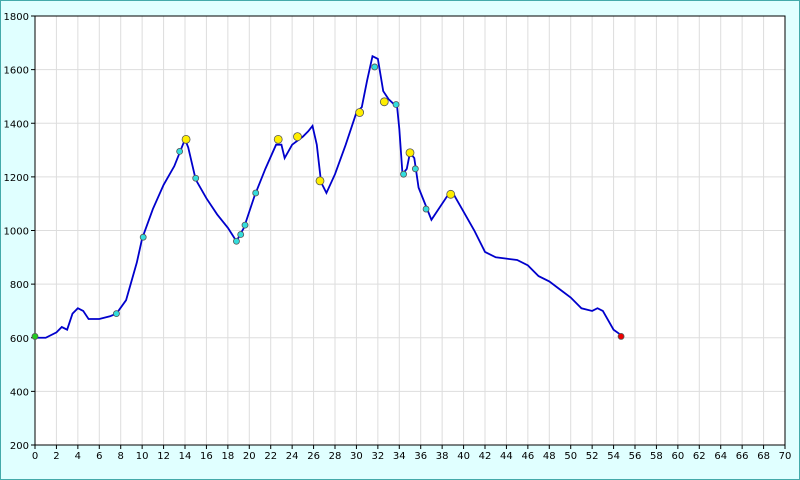 This screenshot has width=800, height=480. Describe the element at coordinates (527, 456) in the screenshot. I see `x-tick-label: 46` at that location.